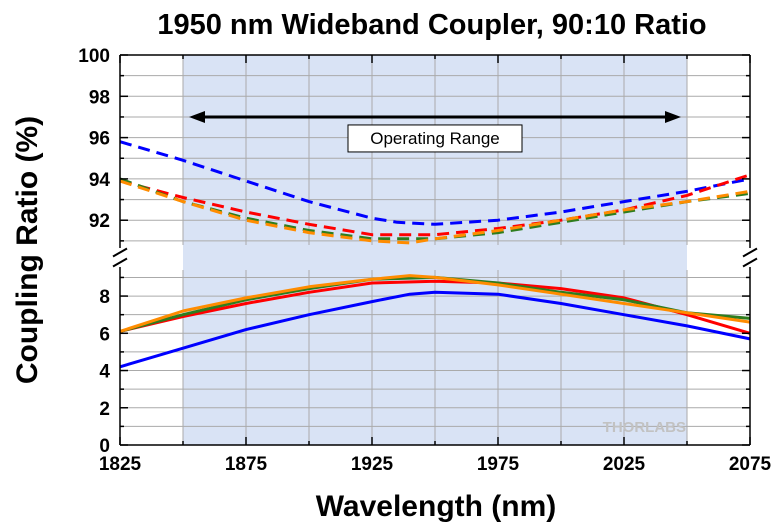  I want to click on chart-title: 1950 nm Wideband Coupler, 90:10 Ratio, so click(431, 25).